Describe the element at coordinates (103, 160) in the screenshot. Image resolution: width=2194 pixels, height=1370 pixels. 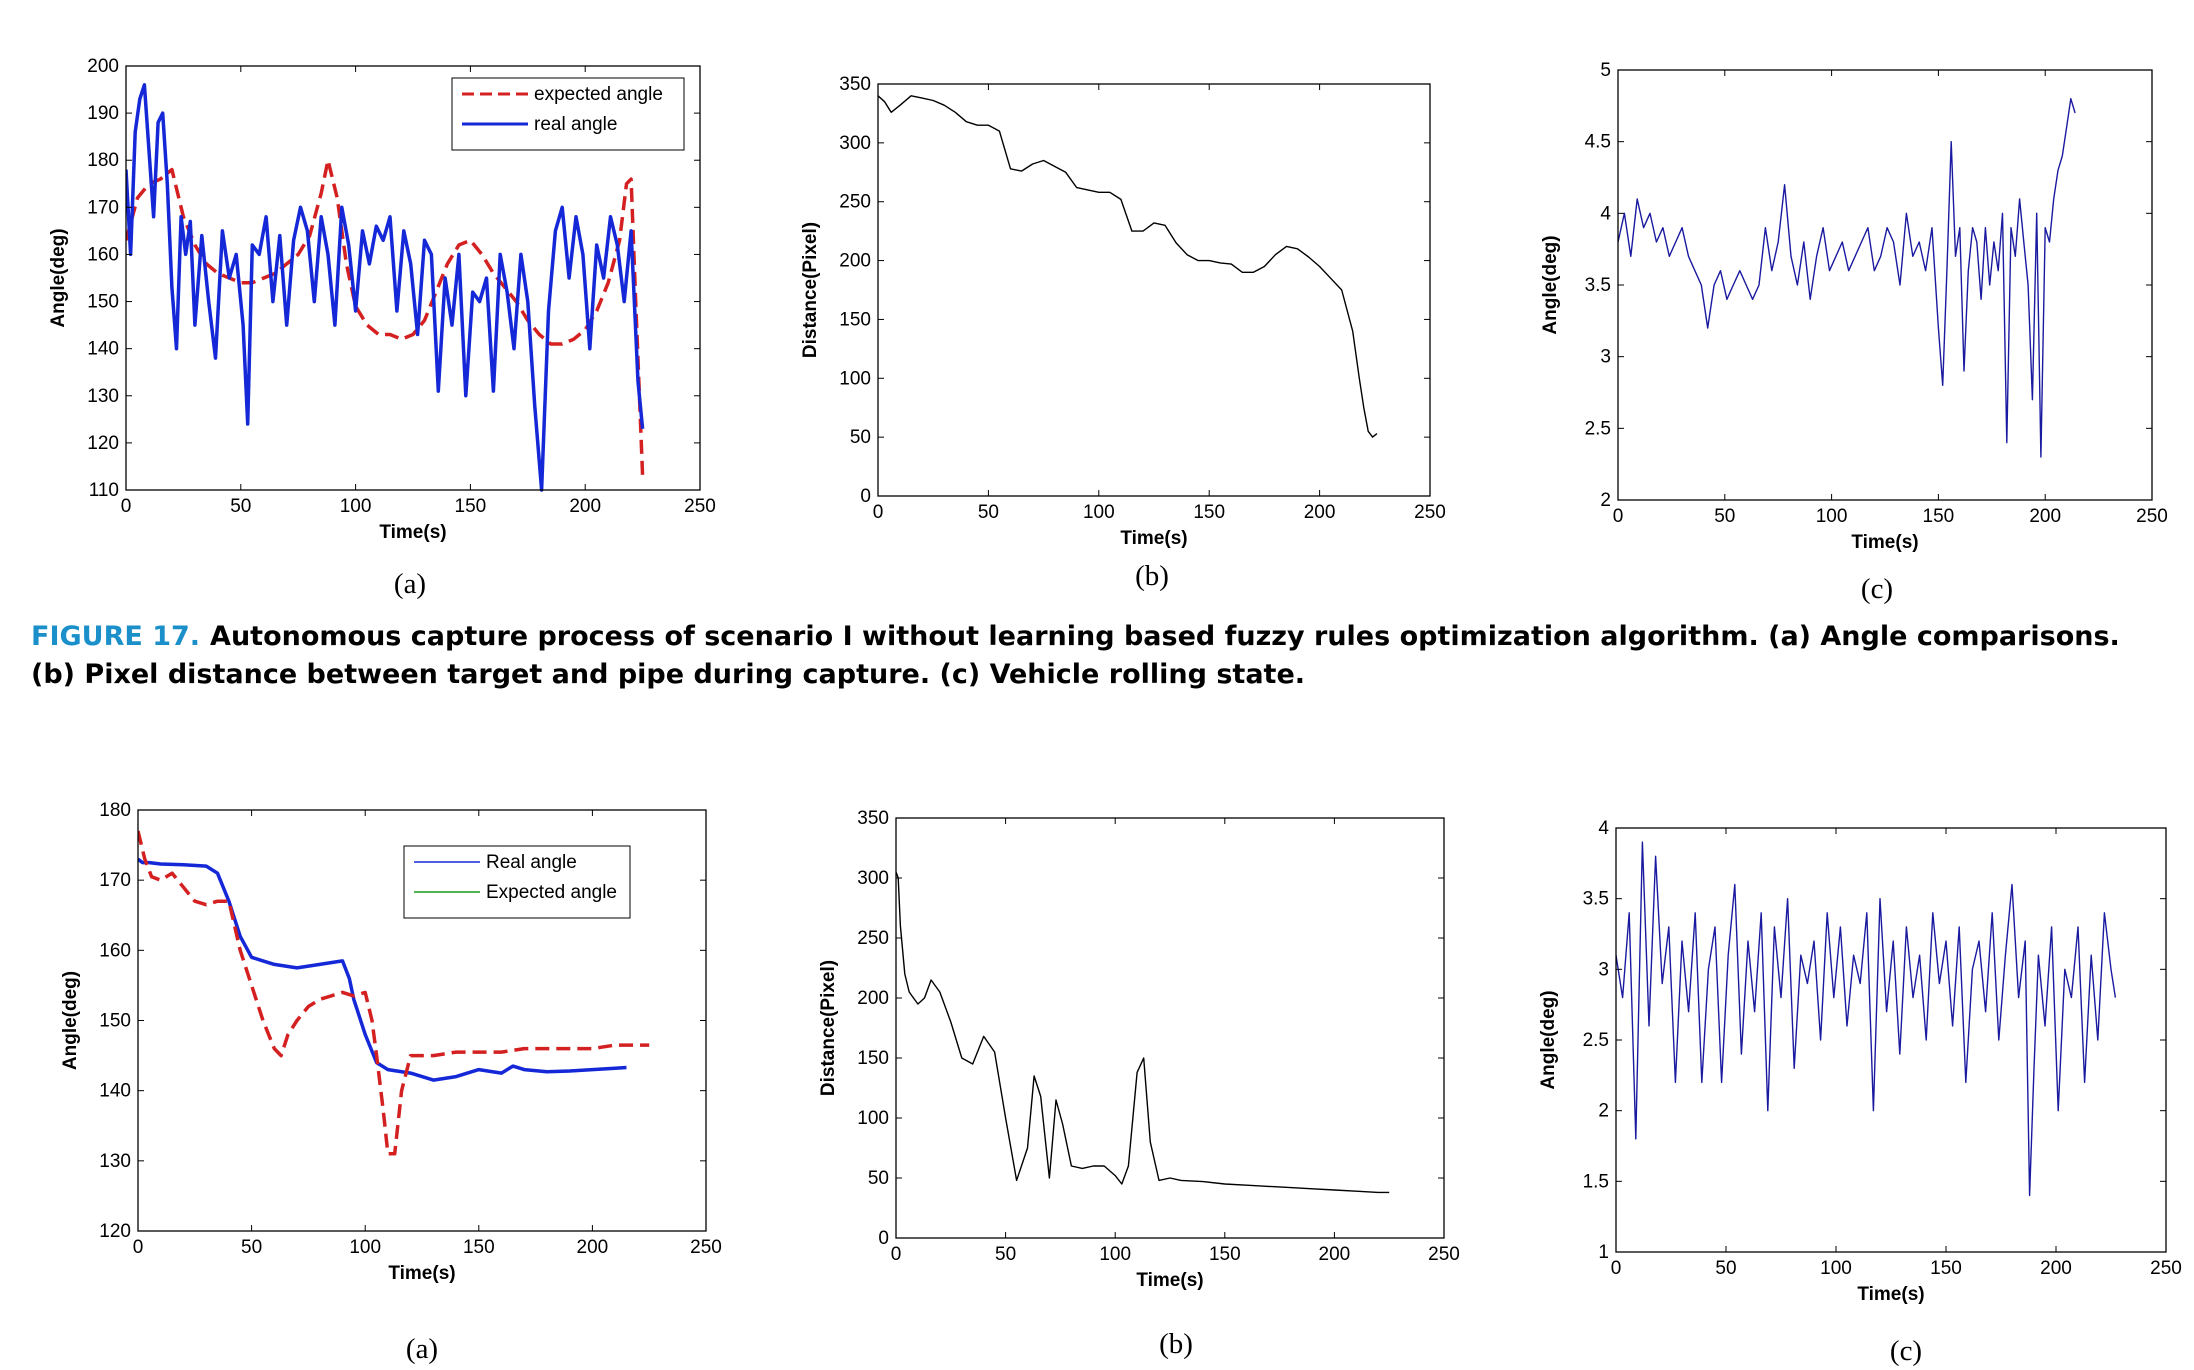
I see `chart-1-ytick-label-7: 180` at that location.